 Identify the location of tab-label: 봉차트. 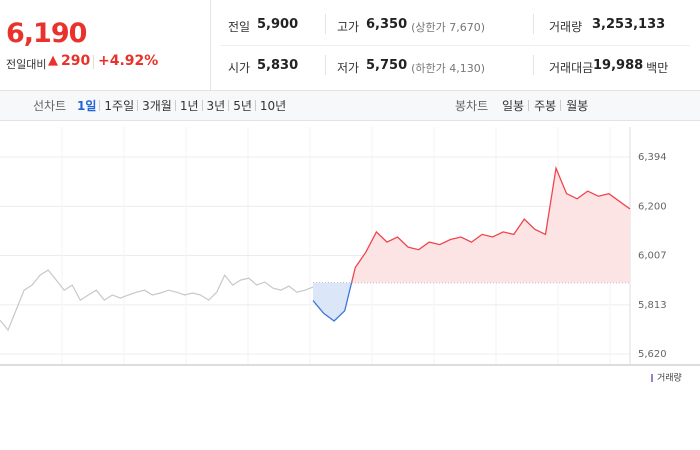
(472, 106).